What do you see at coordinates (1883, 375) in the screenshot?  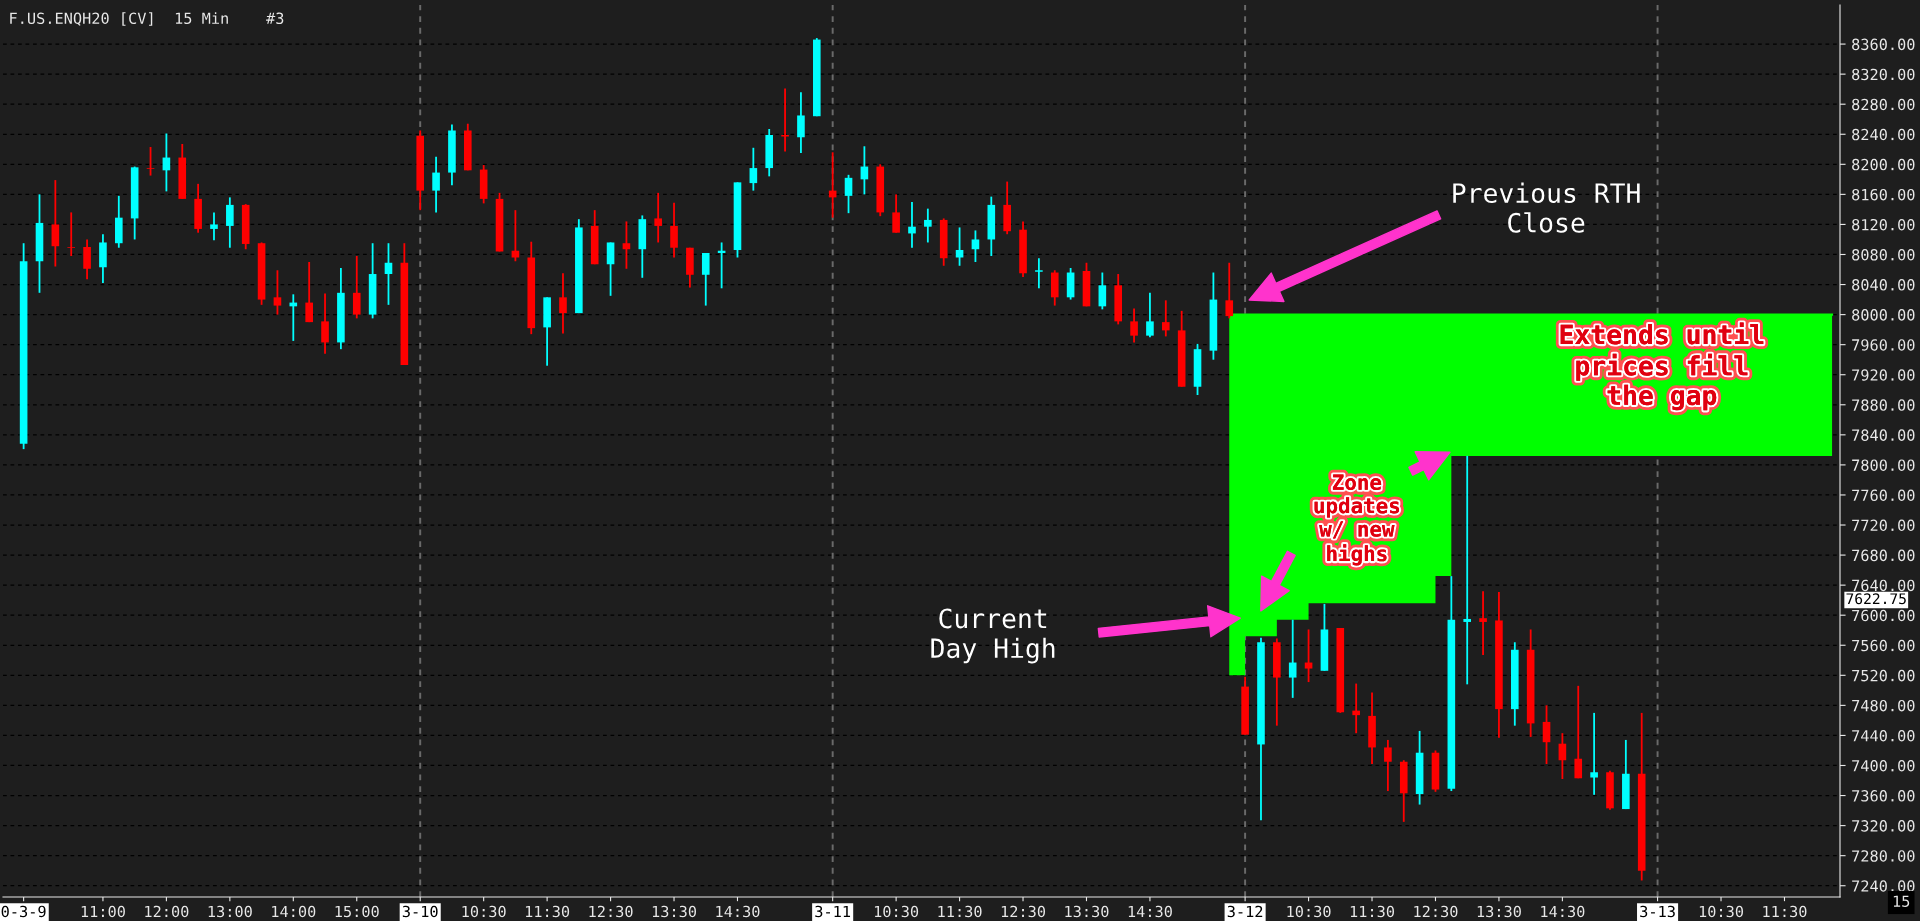 I see `y-tick-label: 7920.00` at bounding box center [1883, 375].